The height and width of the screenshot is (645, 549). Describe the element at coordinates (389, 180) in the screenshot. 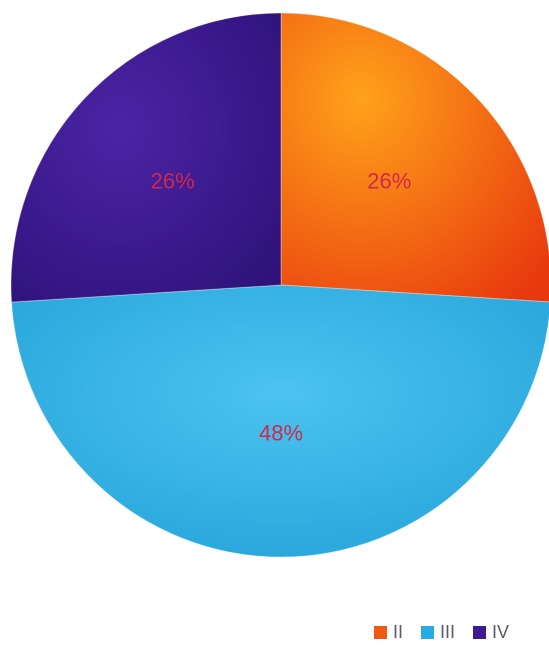

I see `slice-label-ii: 26%` at that location.